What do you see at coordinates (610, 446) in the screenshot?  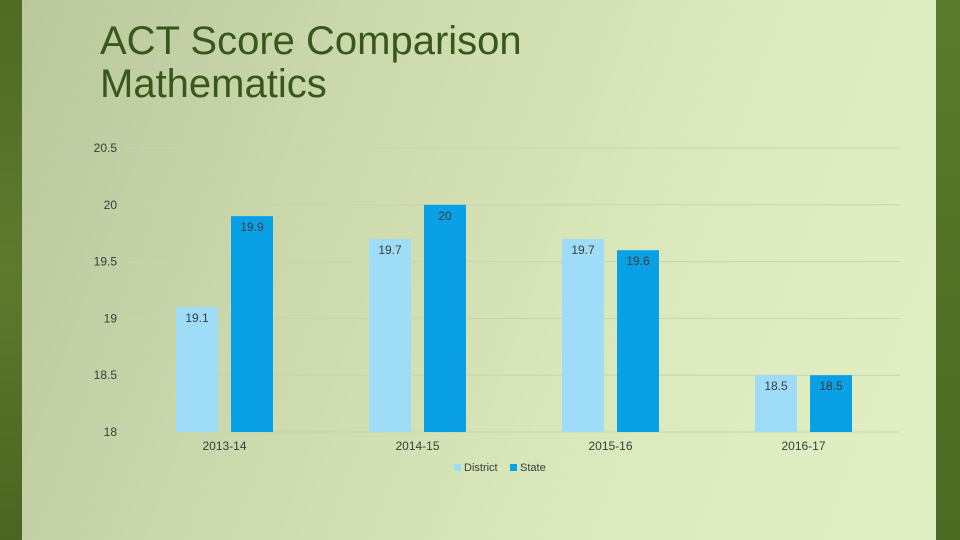 I see `x-tick-label: 2015-16` at bounding box center [610, 446].